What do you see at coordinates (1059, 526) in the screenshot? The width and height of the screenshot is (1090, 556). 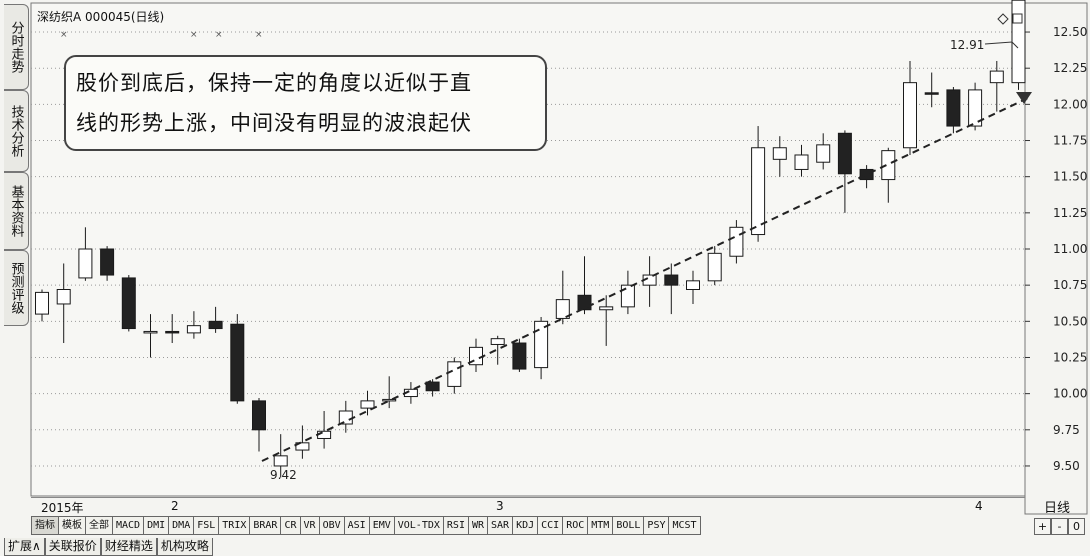 I see `zoom-button: -` at bounding box center [1059, 526].